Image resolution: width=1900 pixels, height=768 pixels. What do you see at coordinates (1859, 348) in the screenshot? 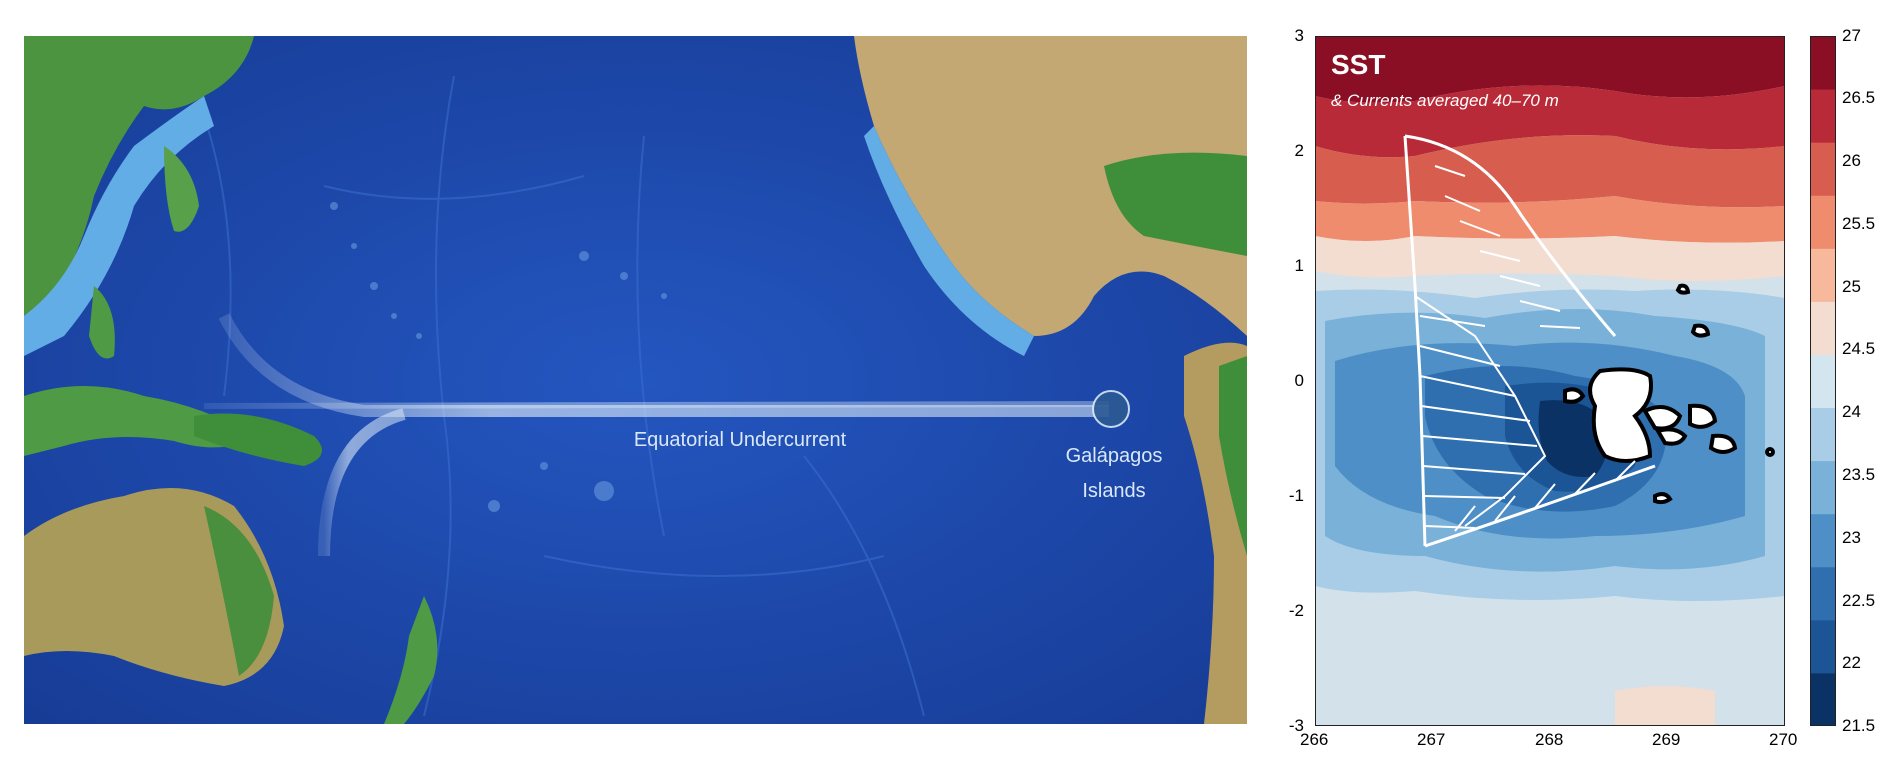
I see `cbar-tick: 24.5` at bounding box center [1859, 348].